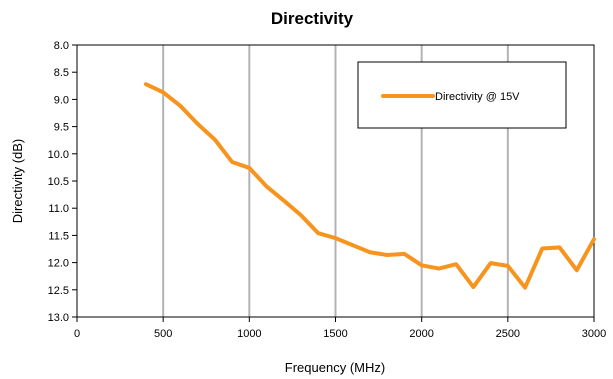 The image size is (613, 379). I want to click on y-axis-label: Directivity (dB), so click(17, 181).